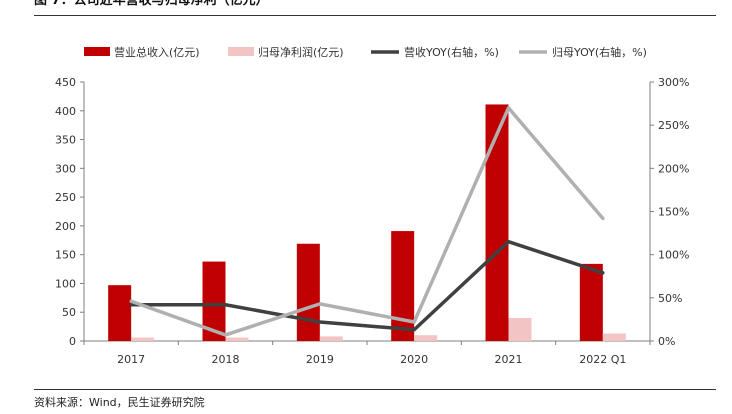 This screenshot has width=732, height=414. Describe the element at coordinates (673, 82) in the screenshot. I see `y-right-tick-label: 300%` at that location.